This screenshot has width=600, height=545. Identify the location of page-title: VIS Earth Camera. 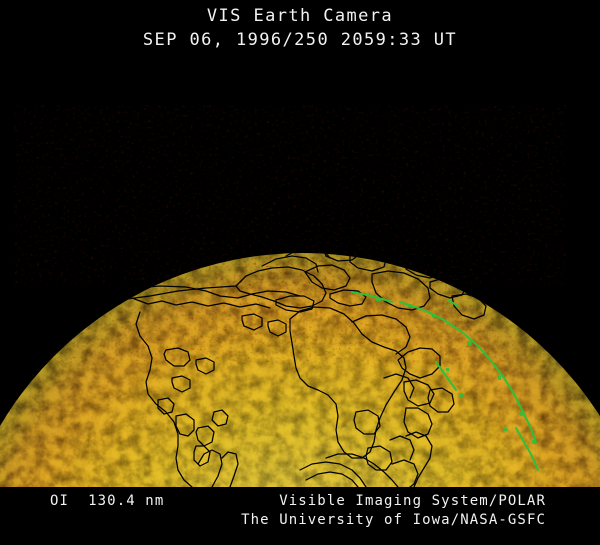
(300, 16).